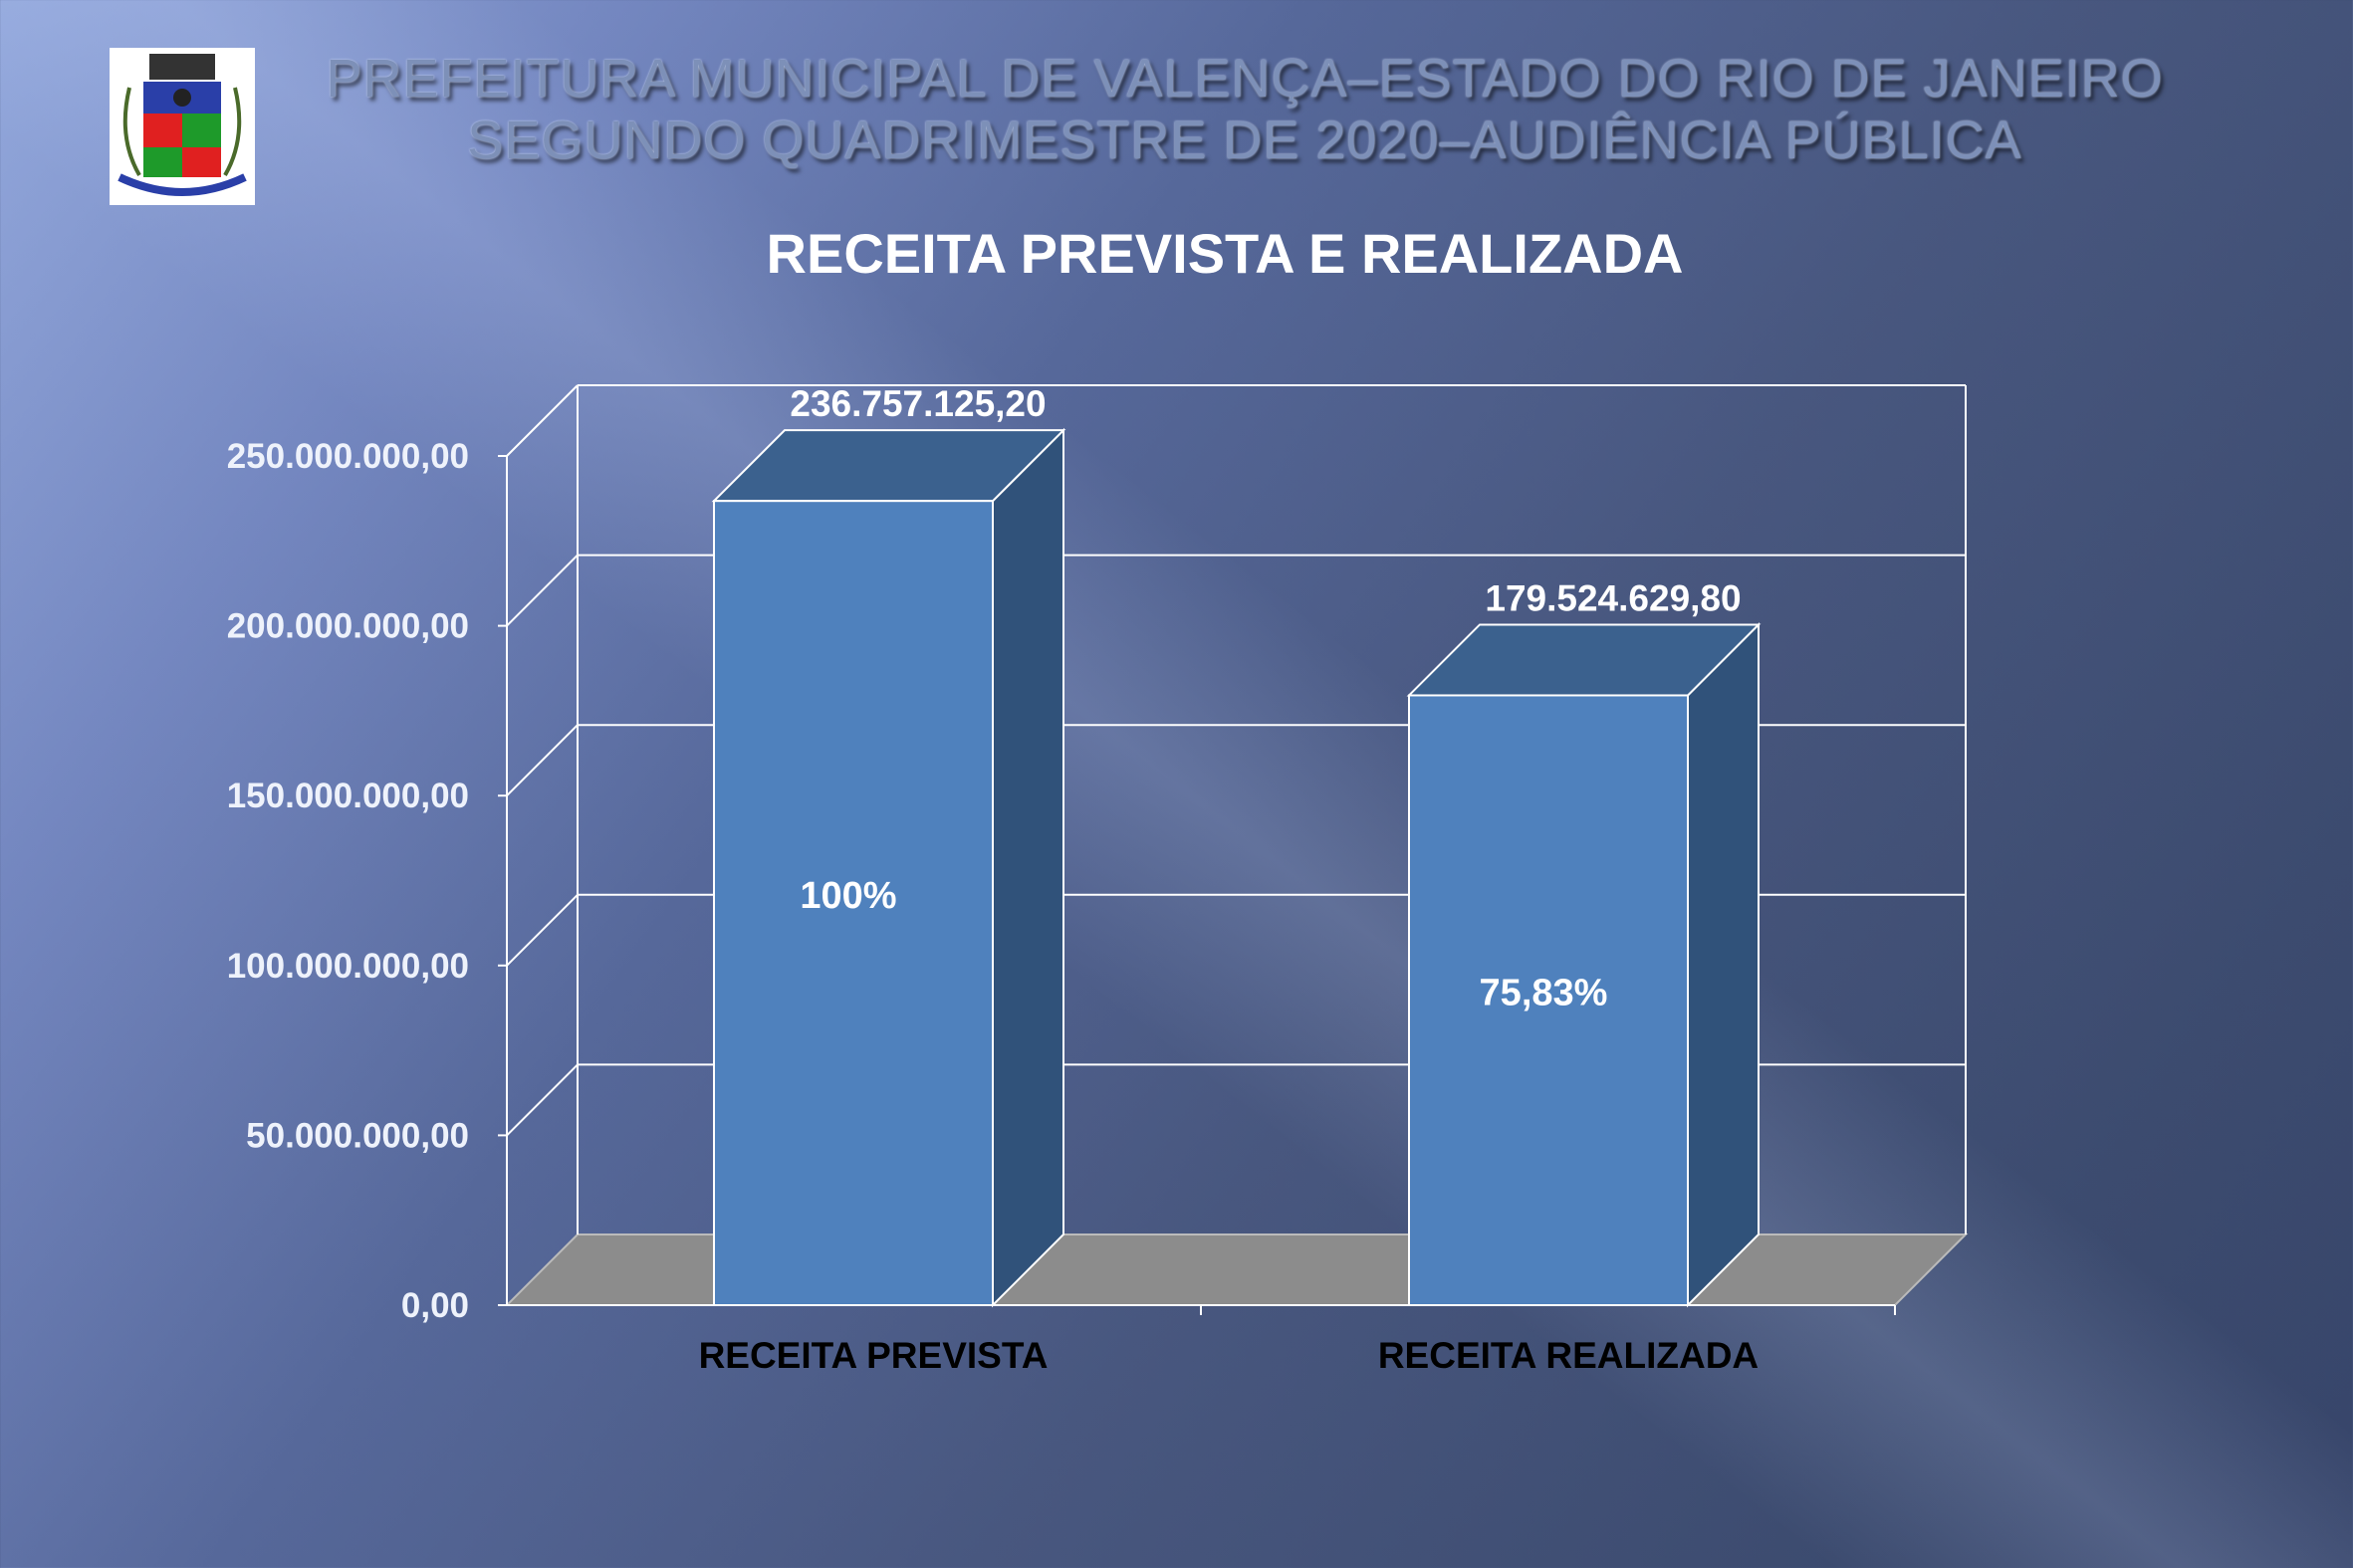  What do you see at coordinates (183, 126) in the screenshot?
I see `city-coat-of-arms-logo` at bounding box center [183, 126].